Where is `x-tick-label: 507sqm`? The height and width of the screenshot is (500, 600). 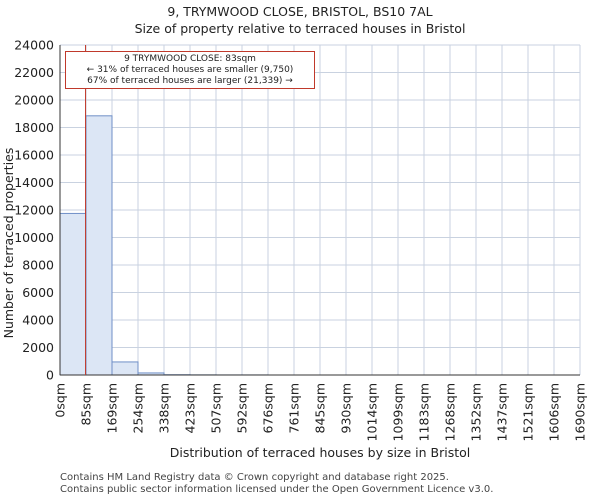 x-tick-label: 507sqm is located at coordinates (216, 408).